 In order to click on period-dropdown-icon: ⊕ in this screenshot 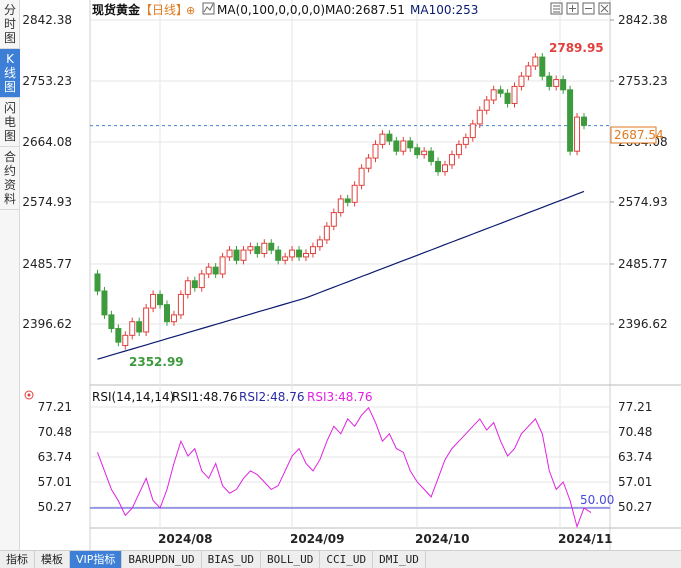, I will do `click(190, 10)`.